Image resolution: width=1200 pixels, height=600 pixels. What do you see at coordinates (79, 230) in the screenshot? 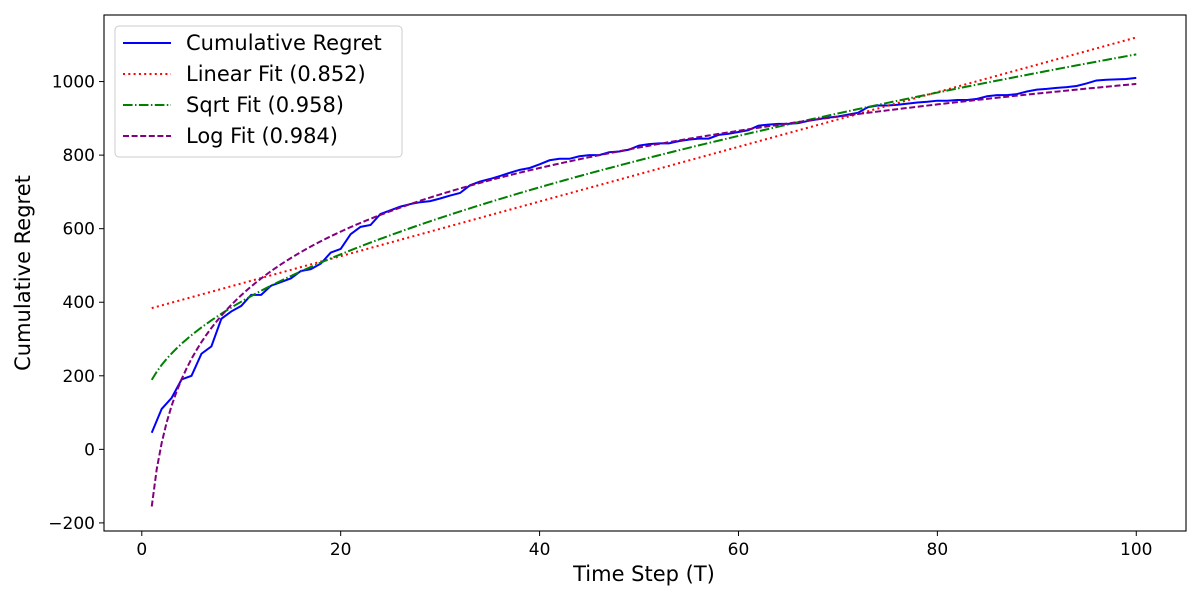
I see `y-tick-label: 600` at bounding box center [79, 230].